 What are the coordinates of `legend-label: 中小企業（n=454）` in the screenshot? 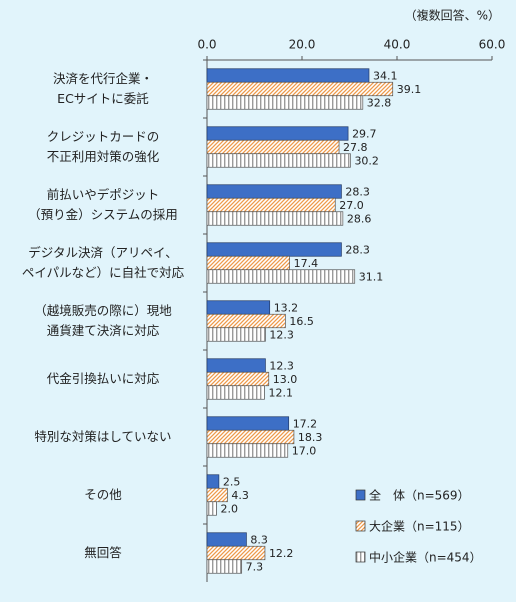 It's located at (425, 557).